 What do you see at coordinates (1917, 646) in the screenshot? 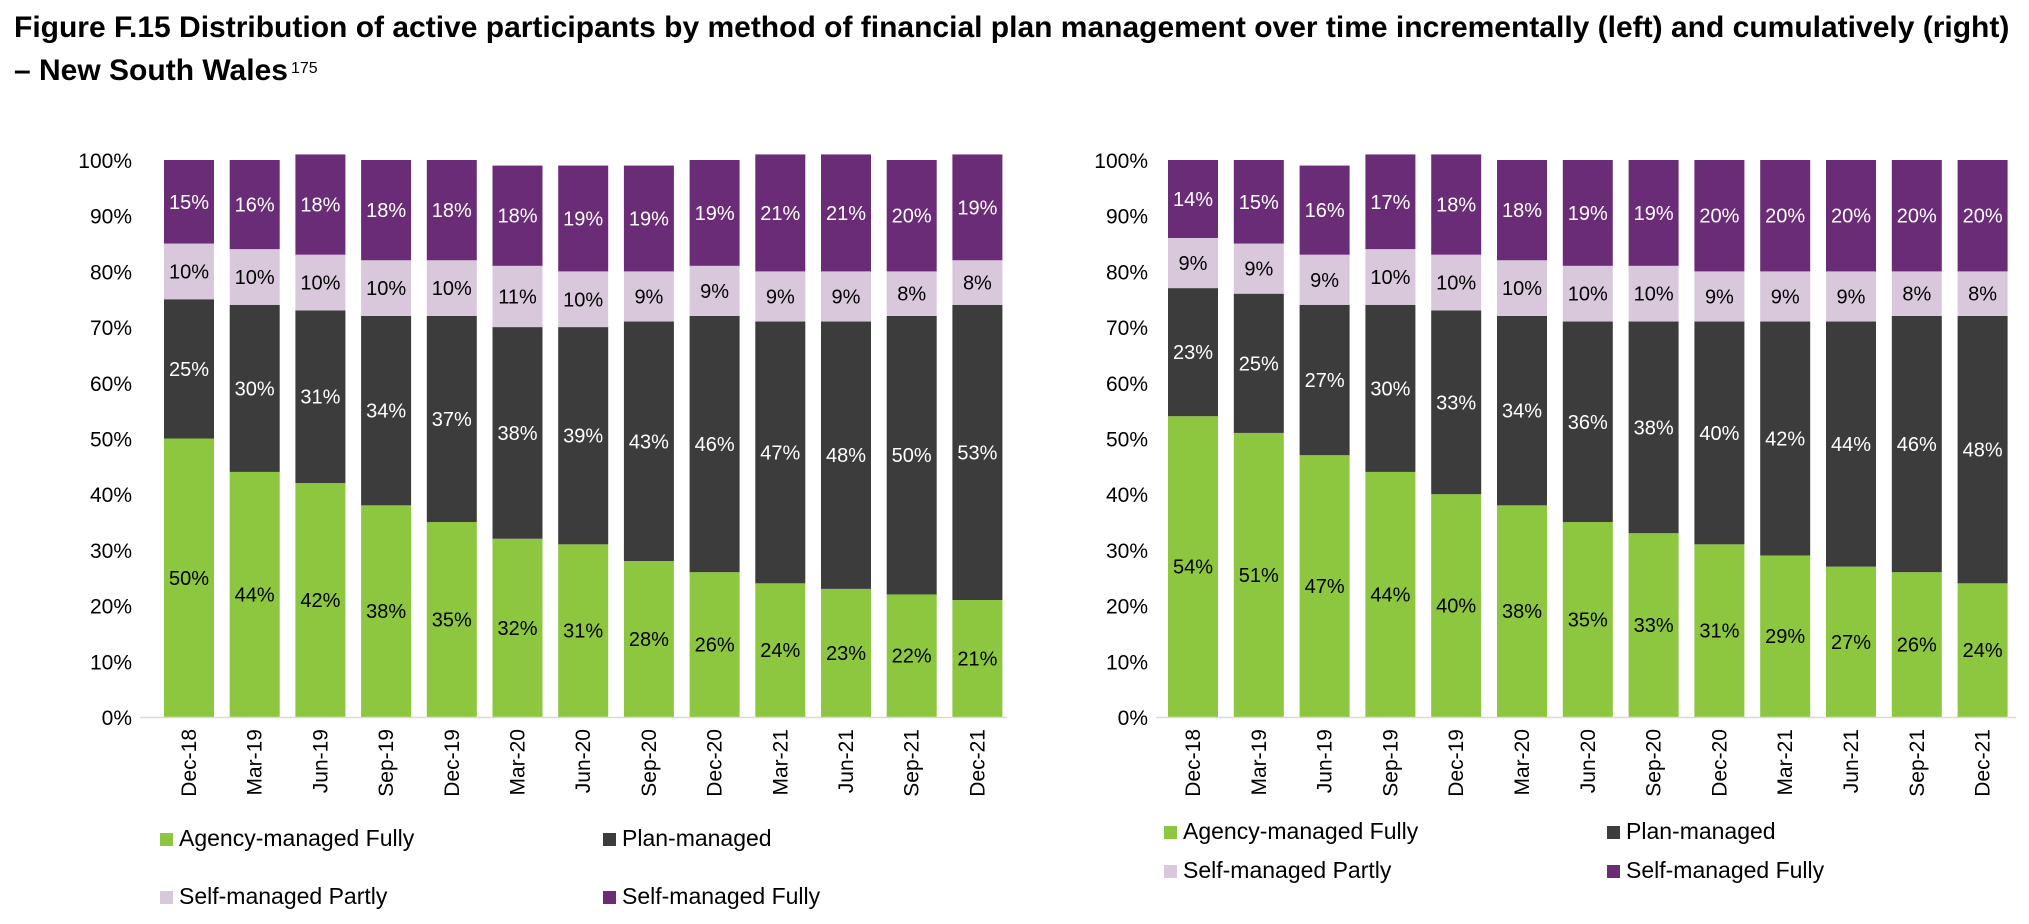
I see `data-label: 26%` at bounding box center [1917, 646].